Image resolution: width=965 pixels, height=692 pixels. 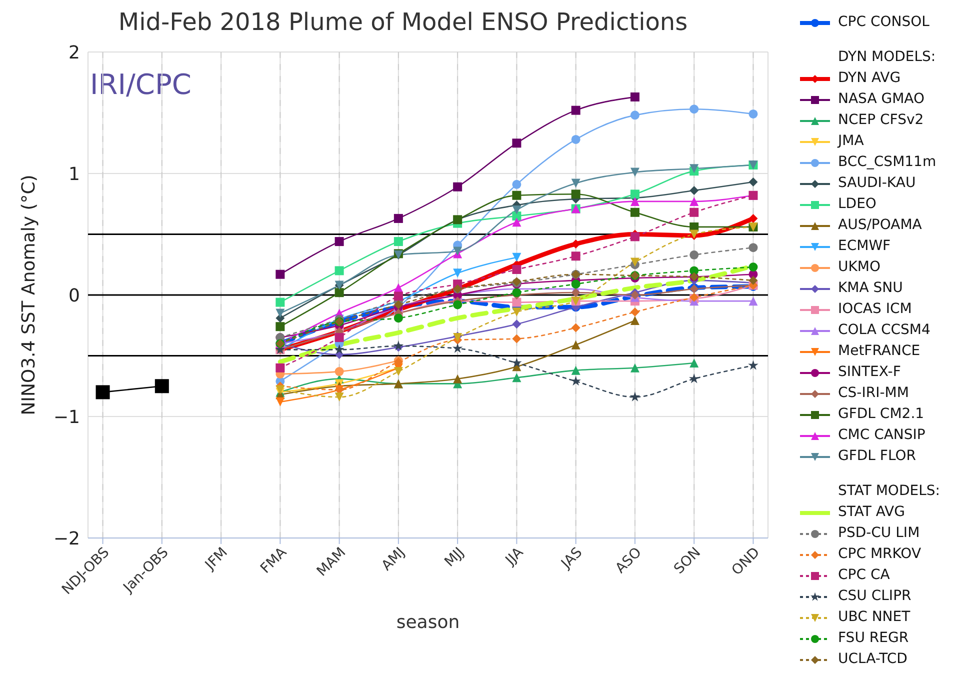 What do you see at coordinates (880, 554) in the screenshot?
I see `legend-label: CPC MRKOV` at bounding box center [880, 554].